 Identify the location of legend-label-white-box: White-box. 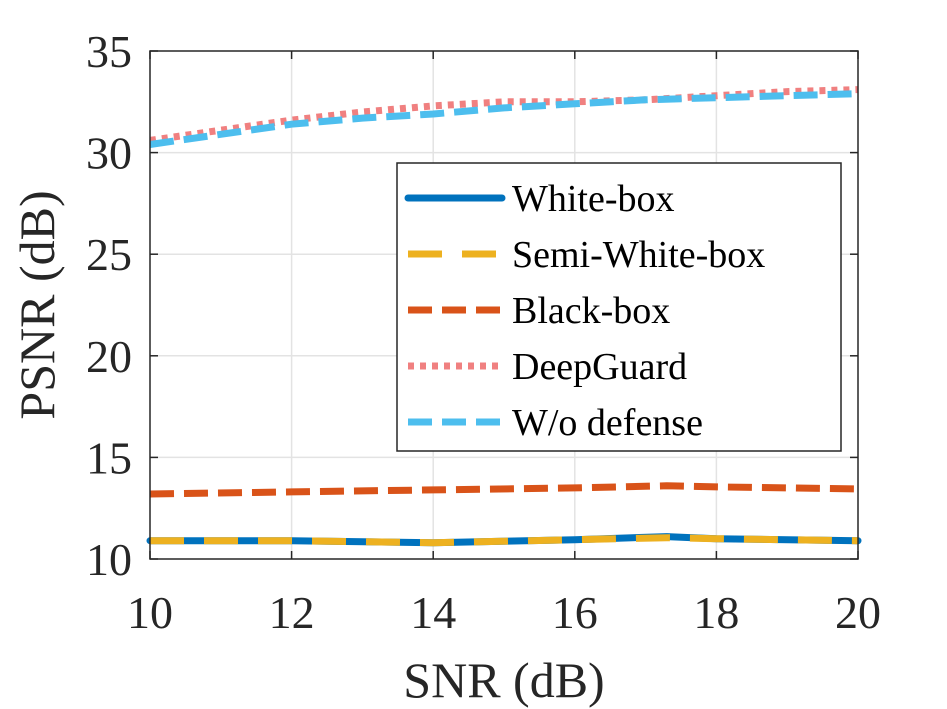
(593, 199).